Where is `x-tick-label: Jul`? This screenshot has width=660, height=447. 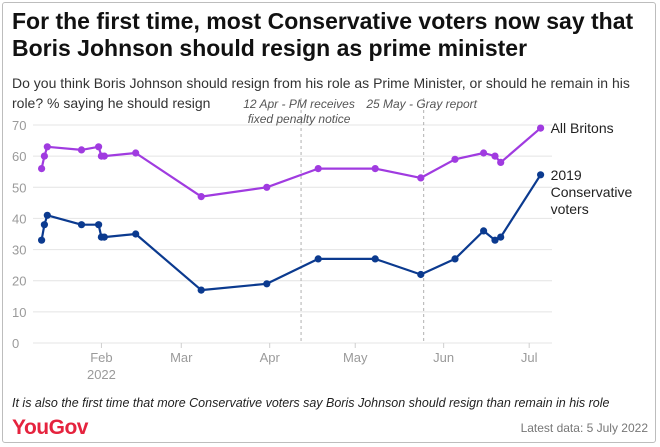
x-tick-label: Jul is located at coordinates (529, 357).